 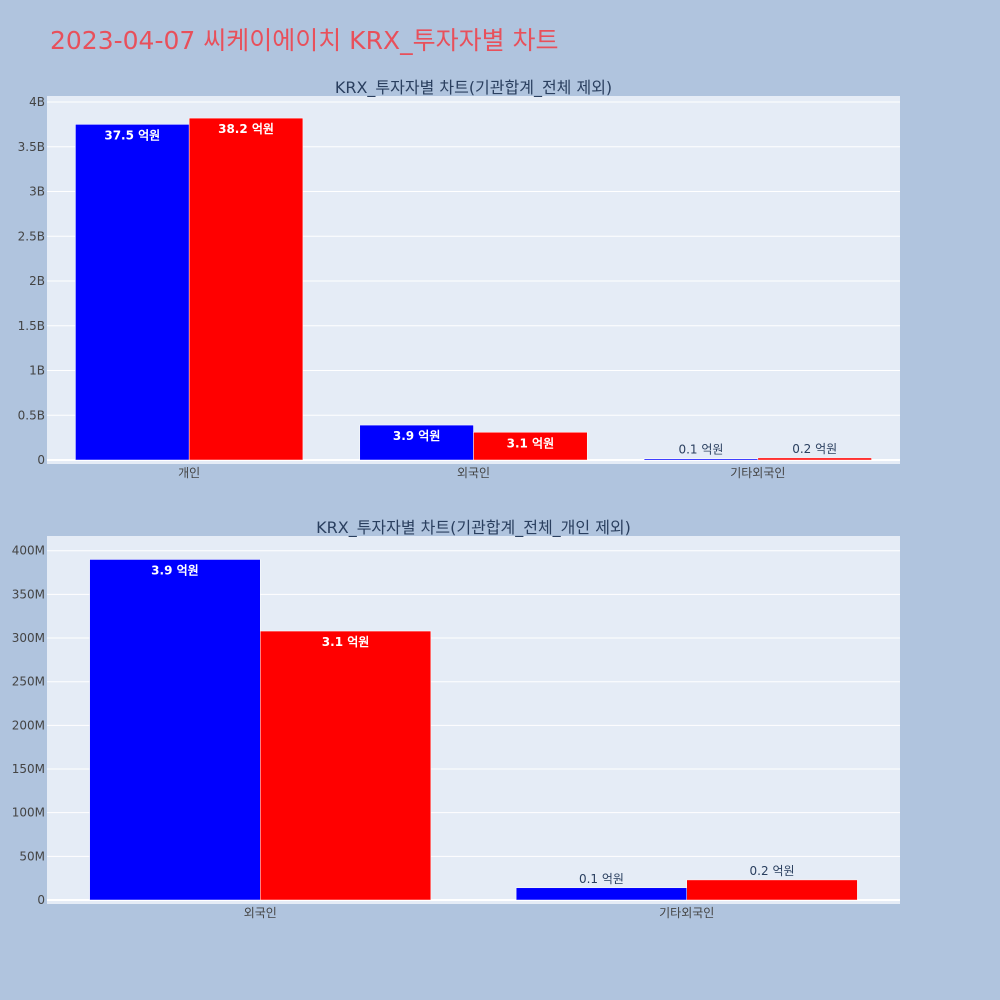 What do you see at coordinates (37, 371) in the screenshot?
I see `y-tick-label: 1B` at bounding box center [37, 371].